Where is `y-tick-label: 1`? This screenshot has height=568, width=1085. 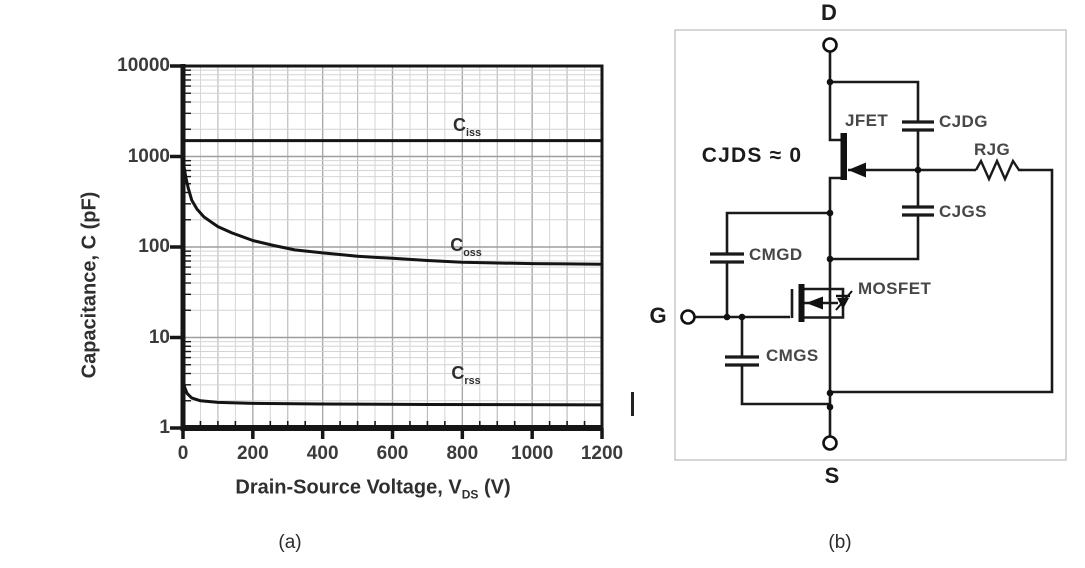
y-tick-label: 1 is located at coordinates (164, 427).